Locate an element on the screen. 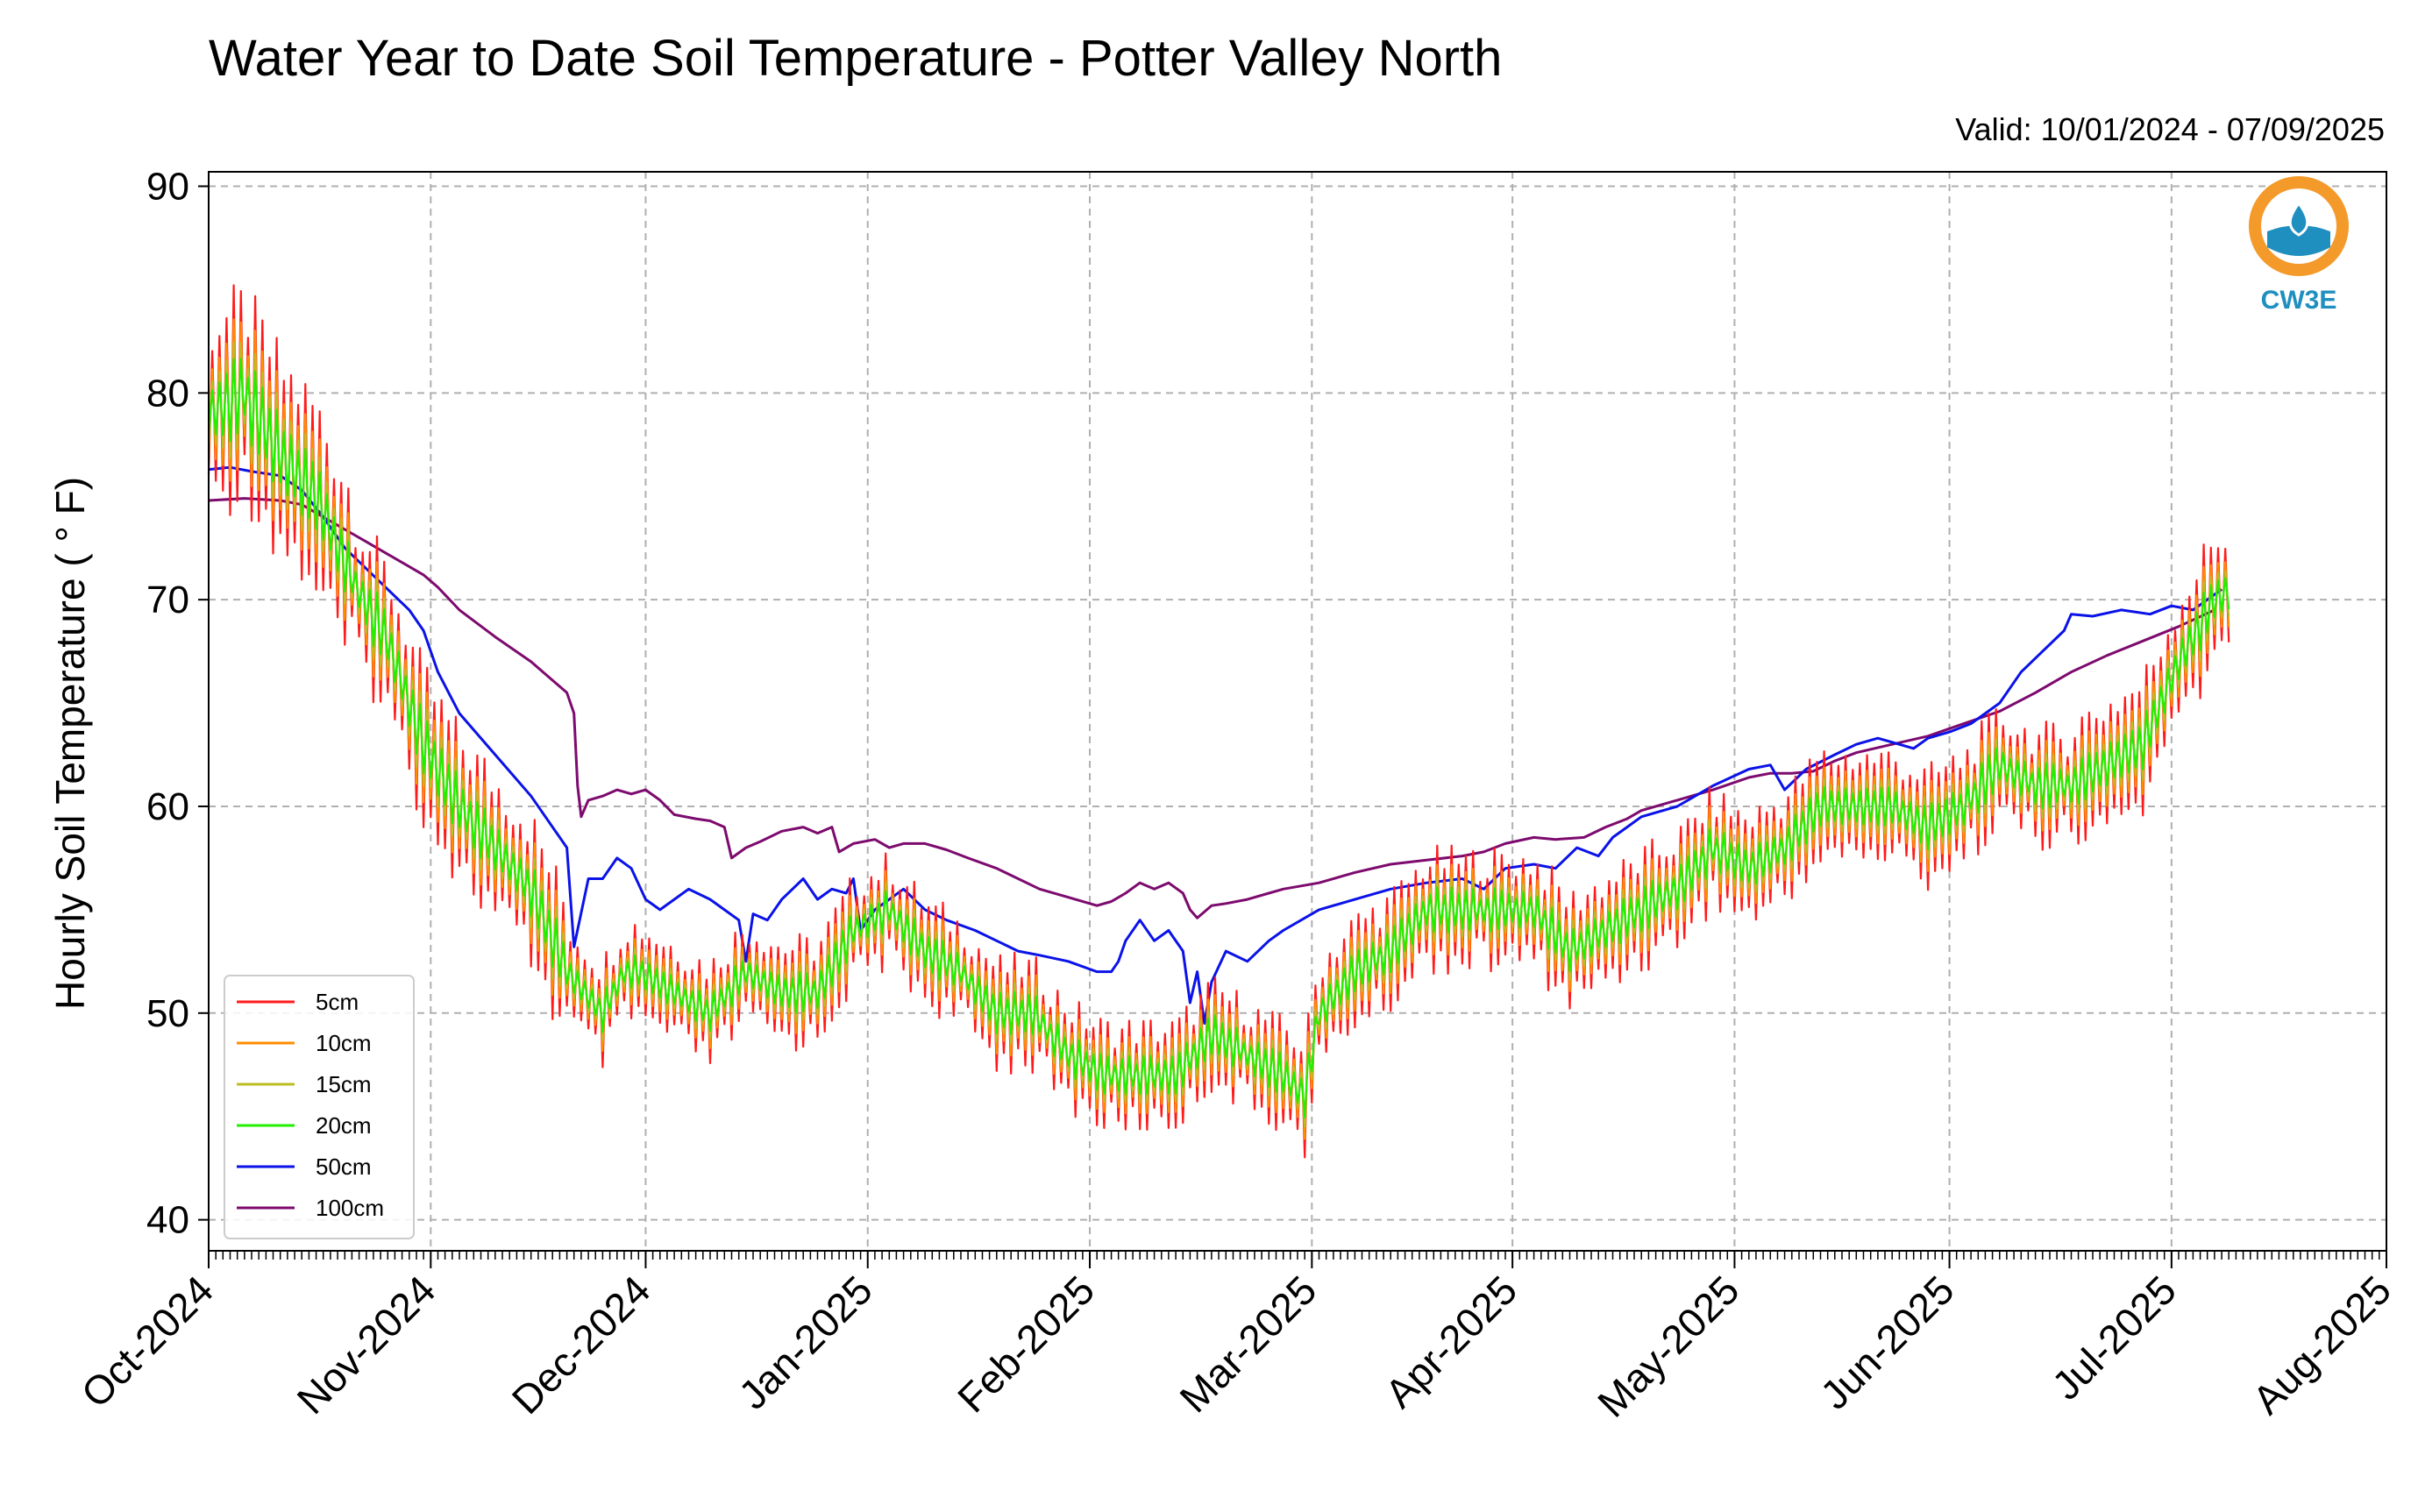 This screenshot has width=2418, height=1512. legend: 5cm 10cm 15cm 20cm 50cm 100cm is located at coordinates (319, 1107).